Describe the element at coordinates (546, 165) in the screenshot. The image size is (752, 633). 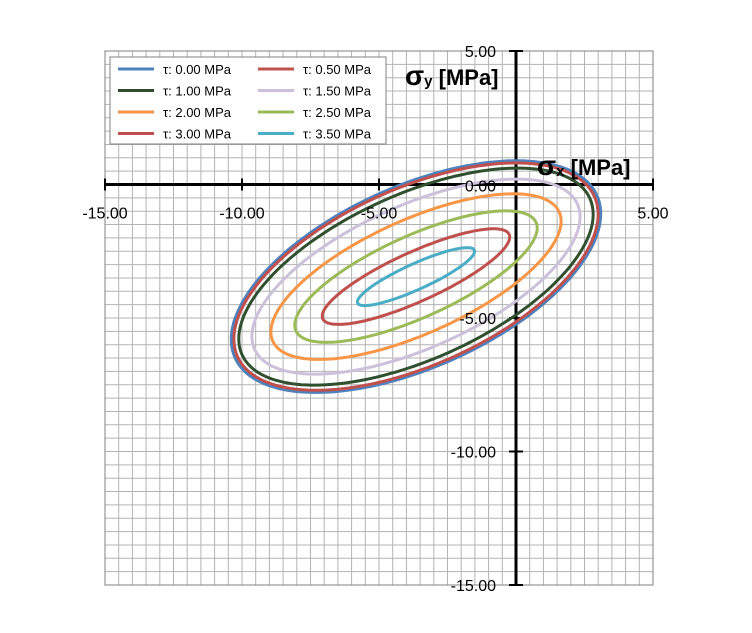
I see `x-axis-title-symbol: σ` at that location.